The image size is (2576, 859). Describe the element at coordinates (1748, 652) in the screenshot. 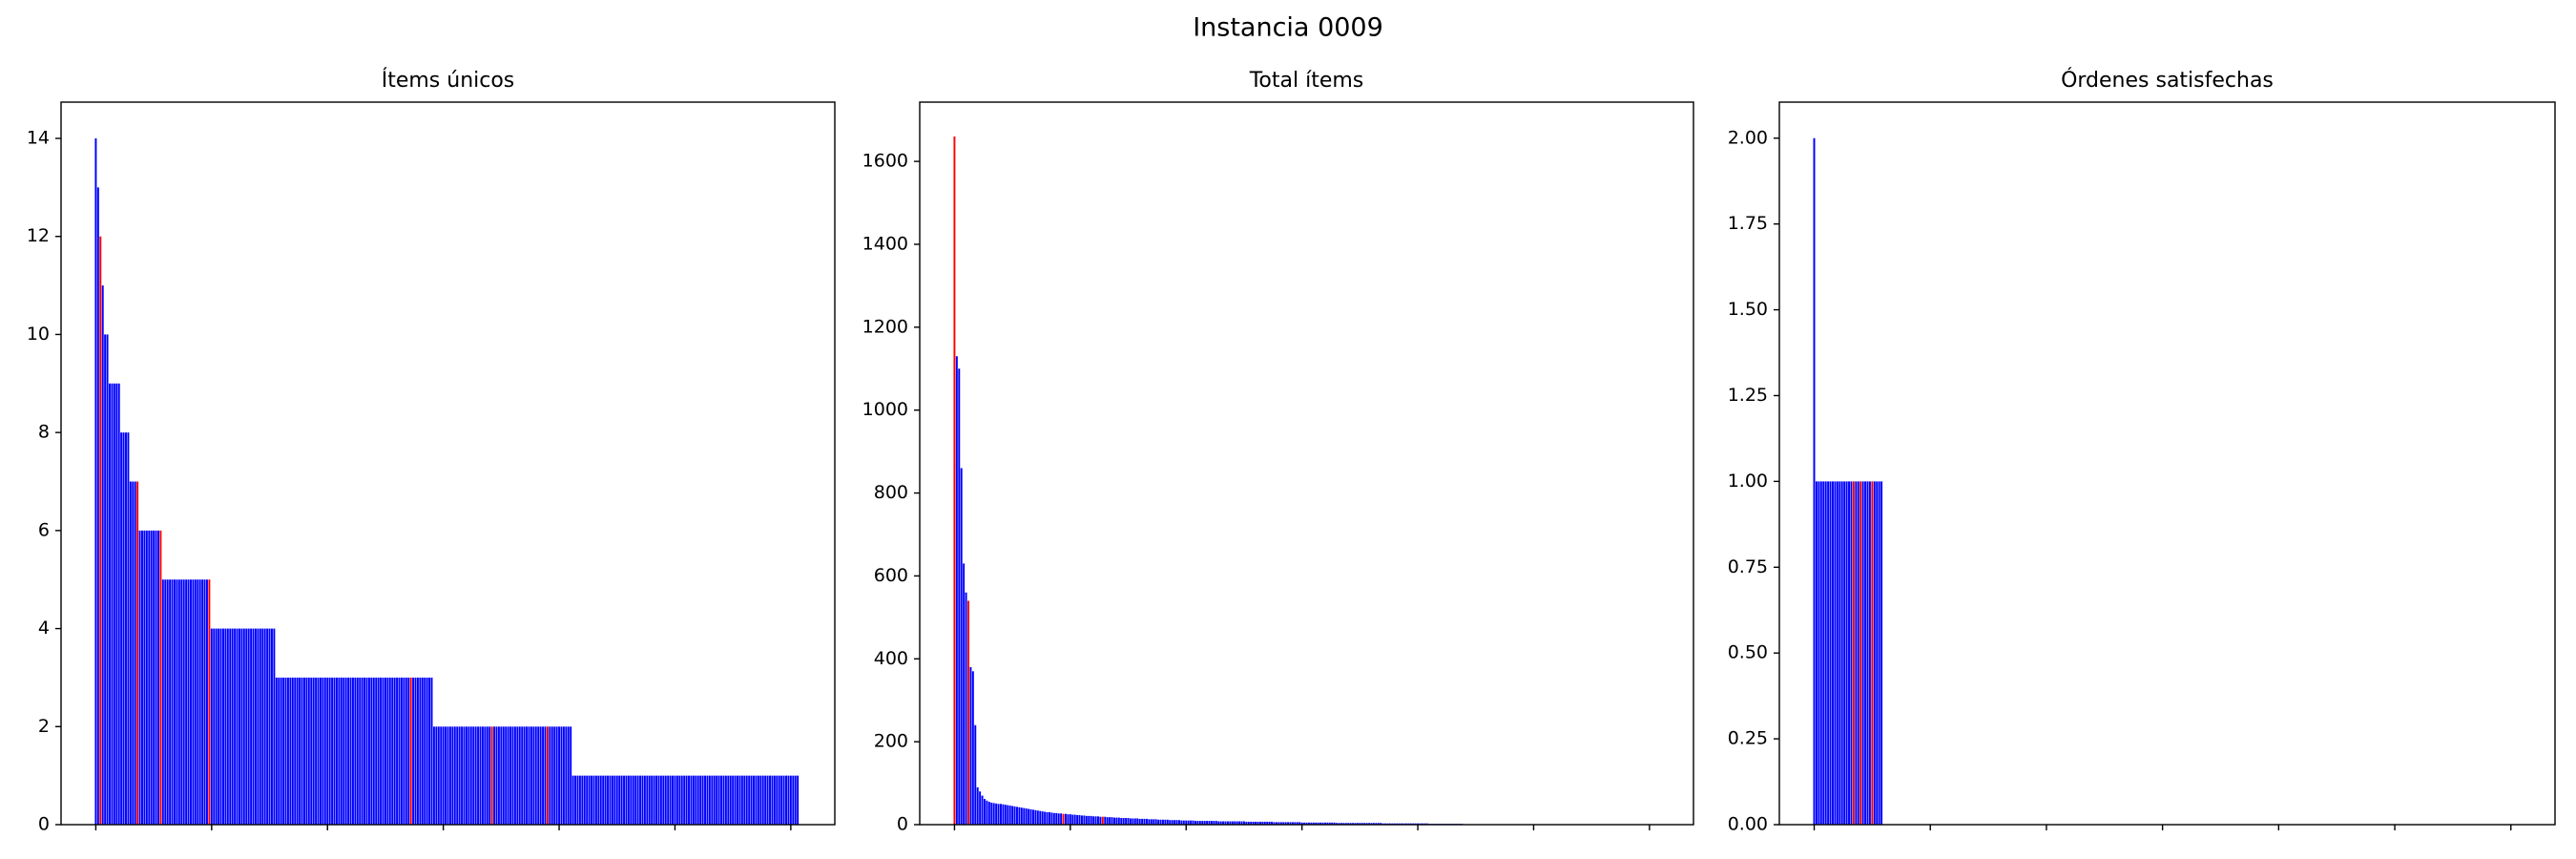

I see `y-tick-label: 0.50` at that location.